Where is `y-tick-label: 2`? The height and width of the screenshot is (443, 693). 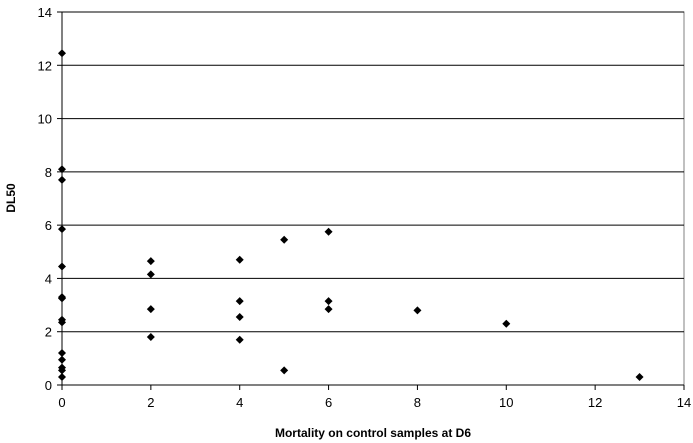 y-tick-label: 2 is located at coordinates (48, 332).